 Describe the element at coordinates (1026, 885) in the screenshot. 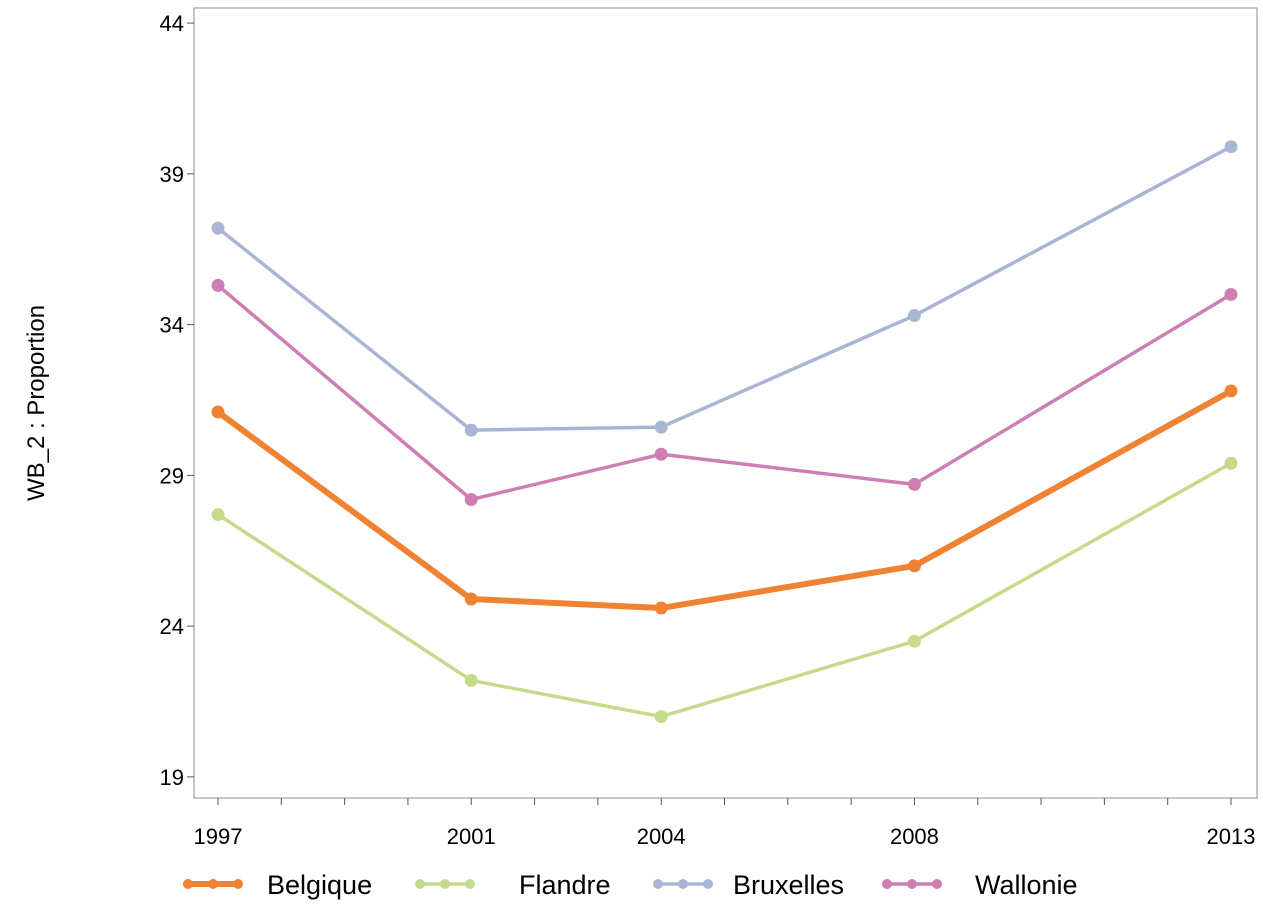

I see `legend-label-wallonie: Wallonie` at that location.